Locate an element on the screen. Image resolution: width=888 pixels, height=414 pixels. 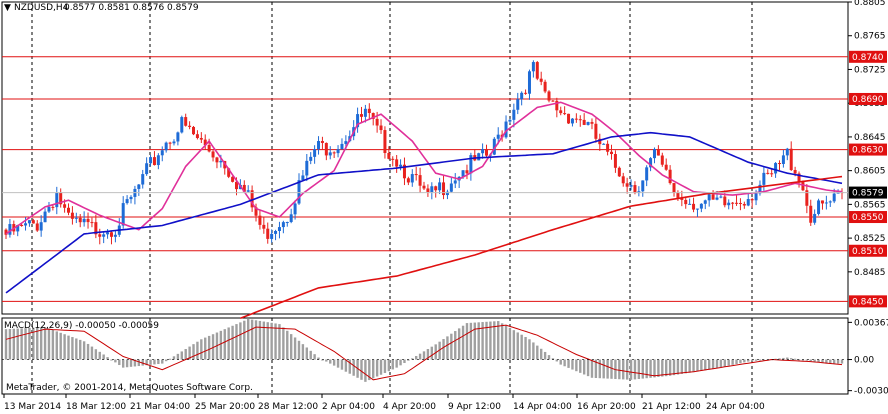
time-axis-label: 25 Mar 20:00 is located at coordinates (225, 407).